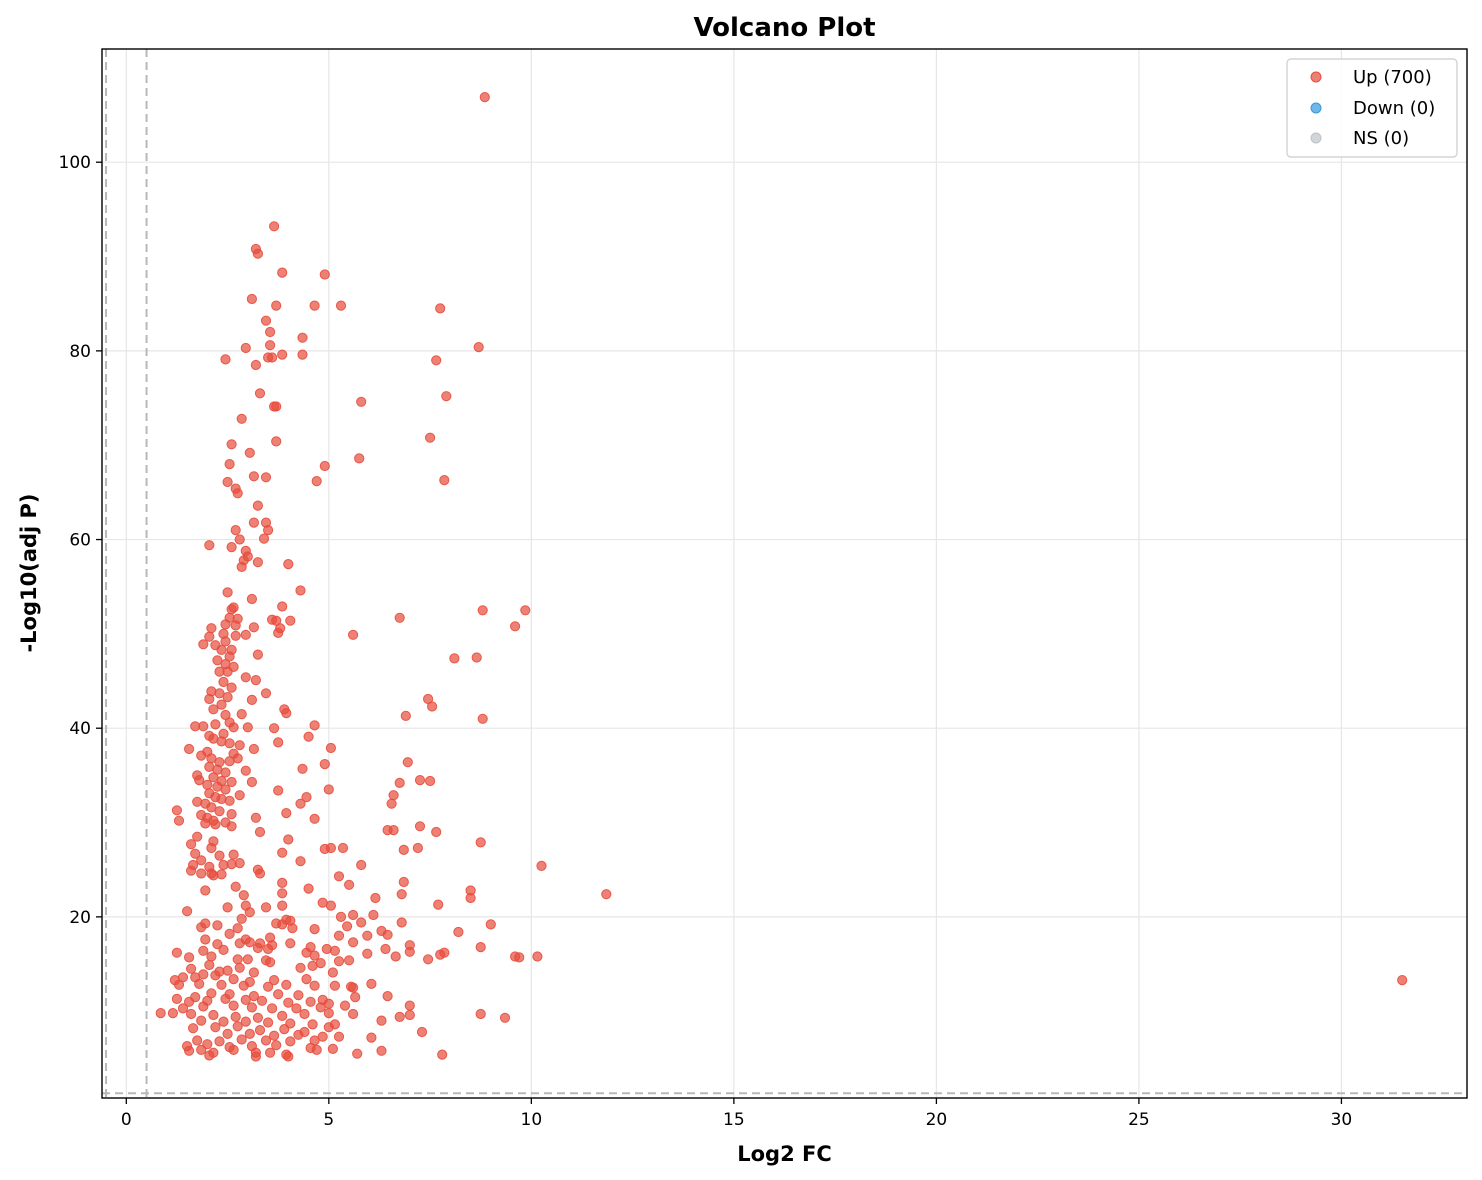 Image resolution: width=1482 pixels, height=1180 pixels. Describe the element at coordinates (29, 572) in the screenshot. I see `y-axis-label: -Log10(adj P)` at that location.